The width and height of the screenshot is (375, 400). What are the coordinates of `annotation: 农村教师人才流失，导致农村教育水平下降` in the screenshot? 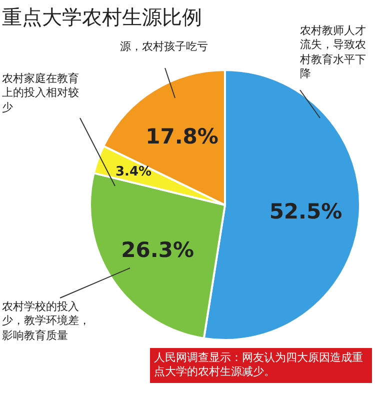 It's located at (333, 53).